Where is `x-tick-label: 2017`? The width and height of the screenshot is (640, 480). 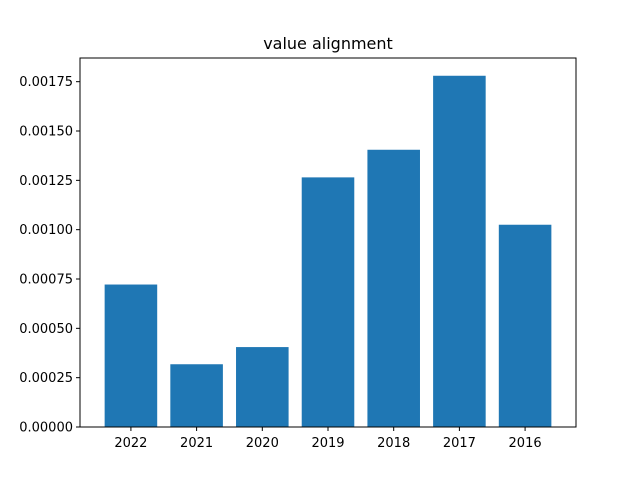
x-tick-label: 2017 is located at coordinates (459, 443).